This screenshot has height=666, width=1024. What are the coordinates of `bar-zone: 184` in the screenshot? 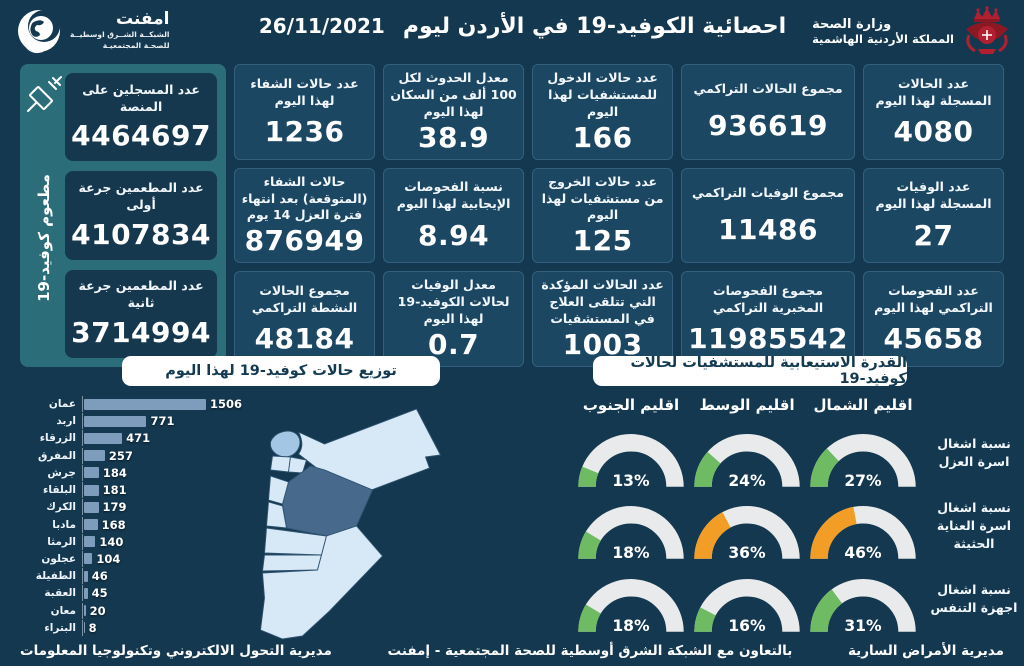 It's located at (175, 472).